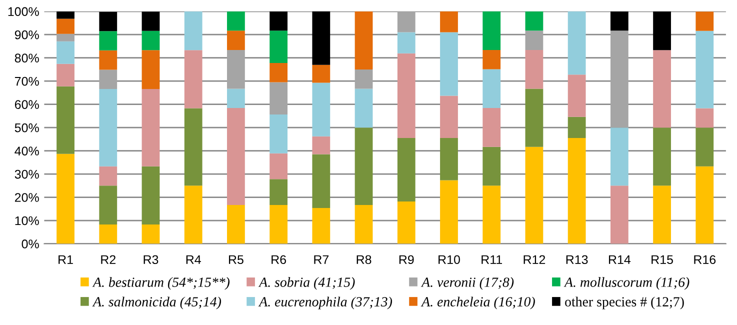 The height and width of the screenshot is (325, 737). What do you see at coordinates (406, 259) in the screenshot?
I see `x-tick-label: R9` at bounding box center [406, 259].